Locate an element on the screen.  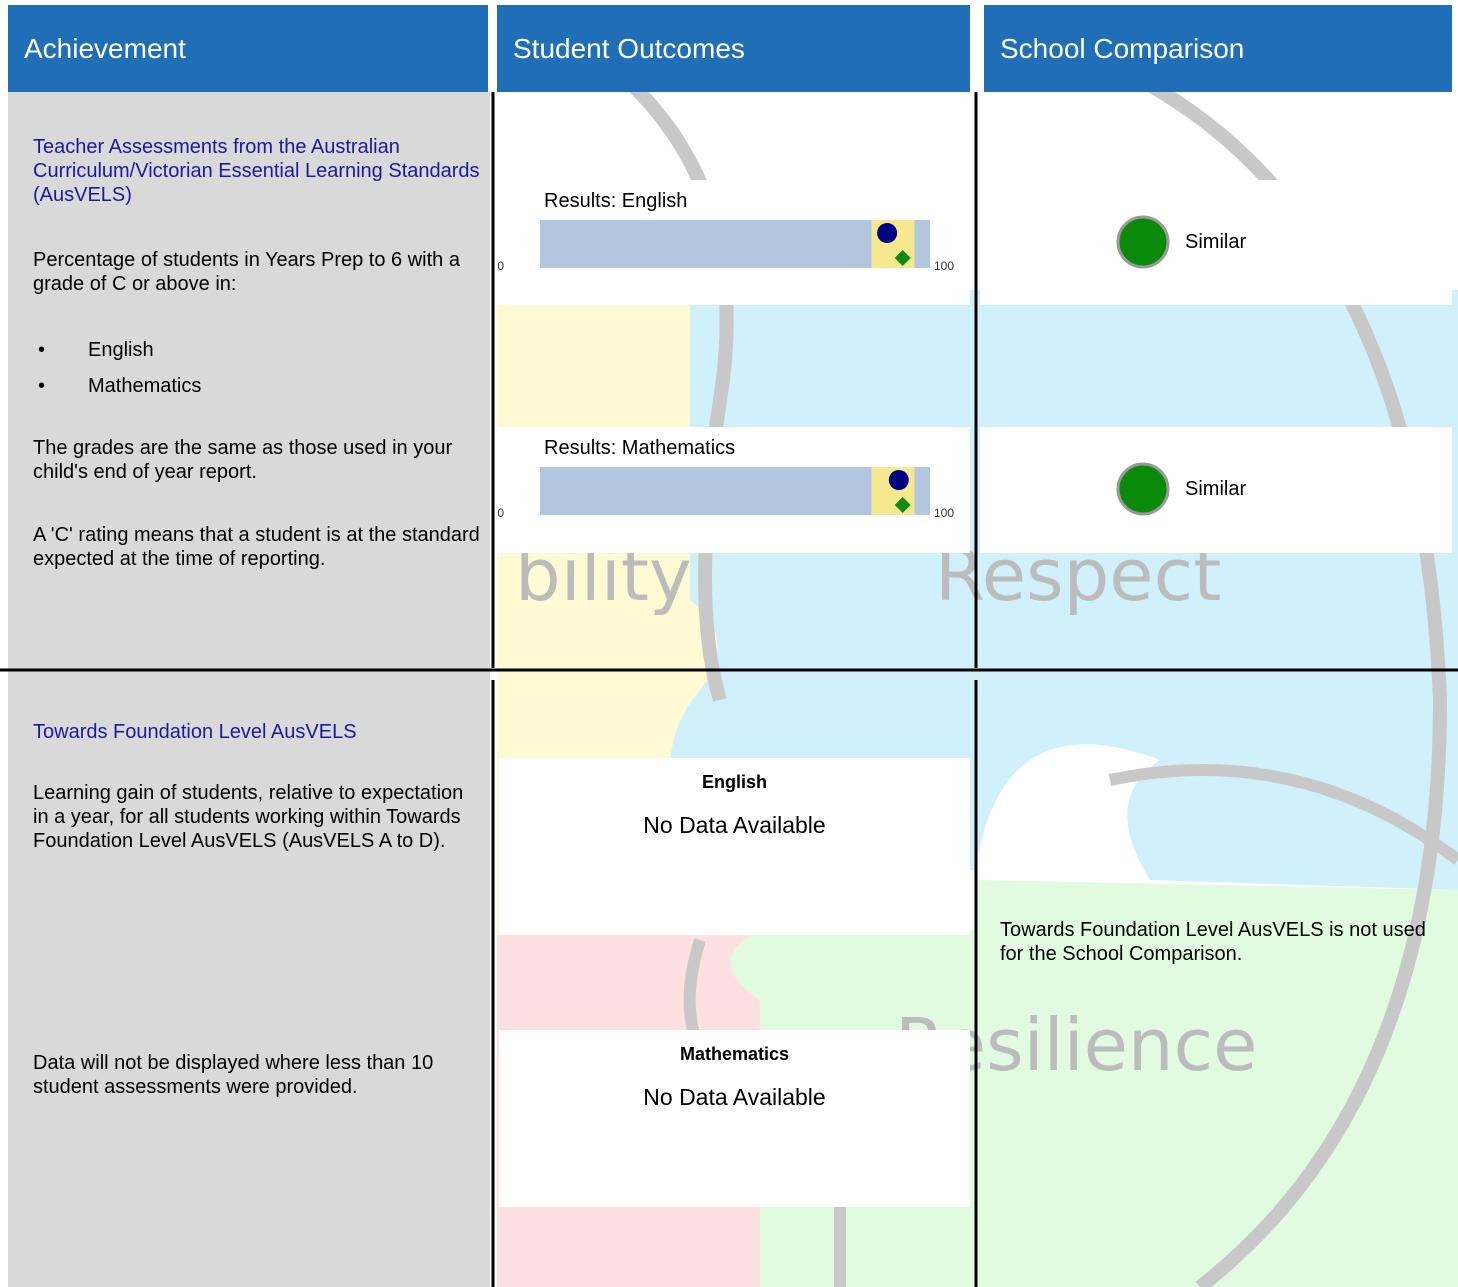
panel-title: Mathematics is located at coordinates (734, 1054).